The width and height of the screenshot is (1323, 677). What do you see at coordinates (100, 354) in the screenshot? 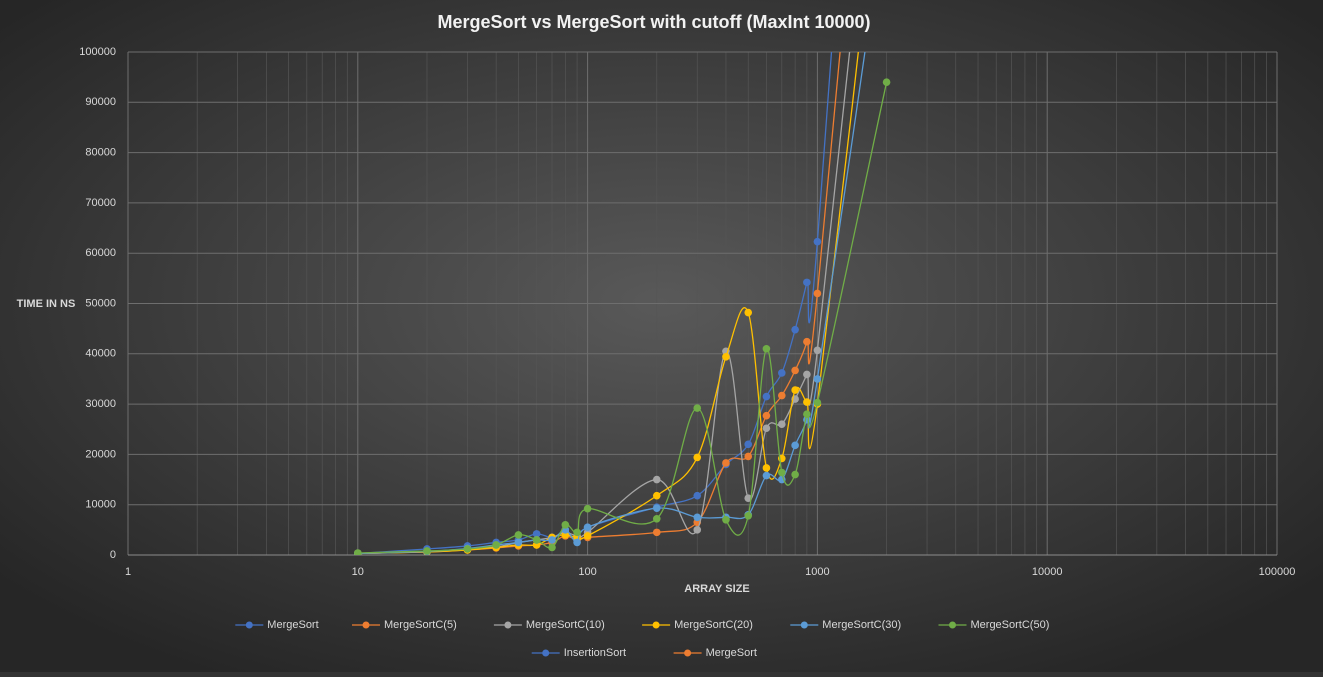
I see `y-tick-label: 40000` at bounding box center [100, 354].